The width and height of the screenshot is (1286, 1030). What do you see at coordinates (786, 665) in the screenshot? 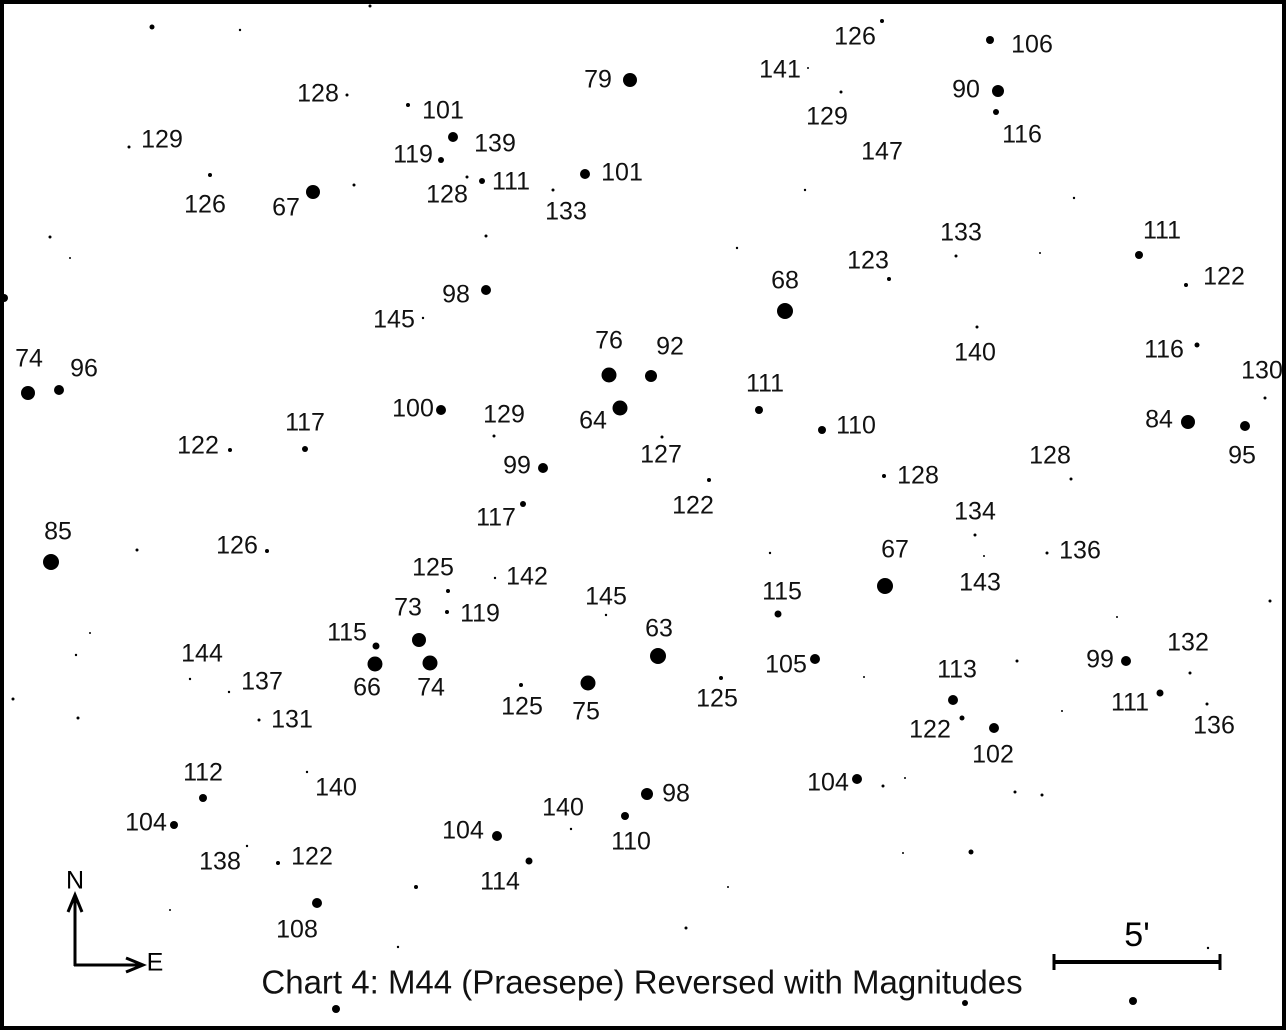
I see `magnitude-label: 105` at bounding box center [786, 665].